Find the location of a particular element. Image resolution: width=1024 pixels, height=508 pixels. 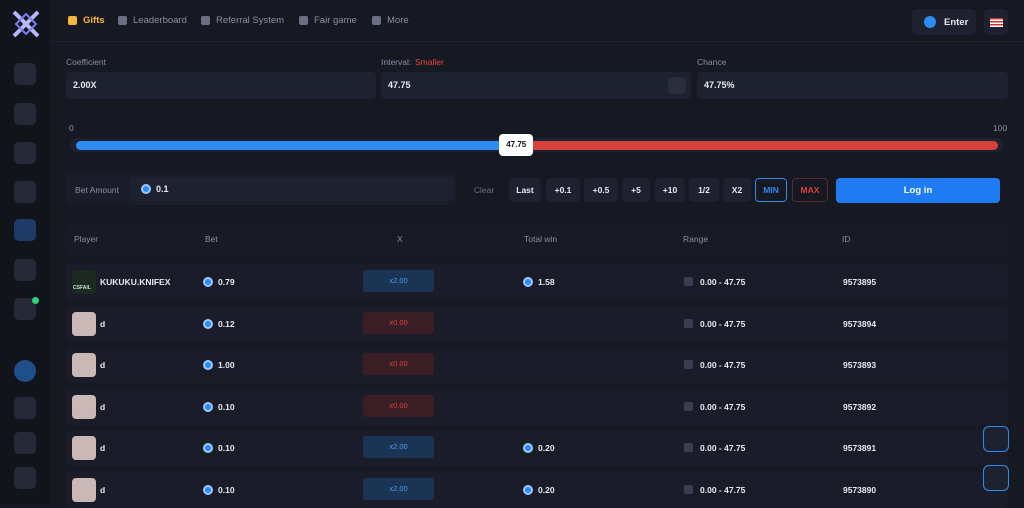

bet-id: 9573892 is located at coordinates (860, 406).